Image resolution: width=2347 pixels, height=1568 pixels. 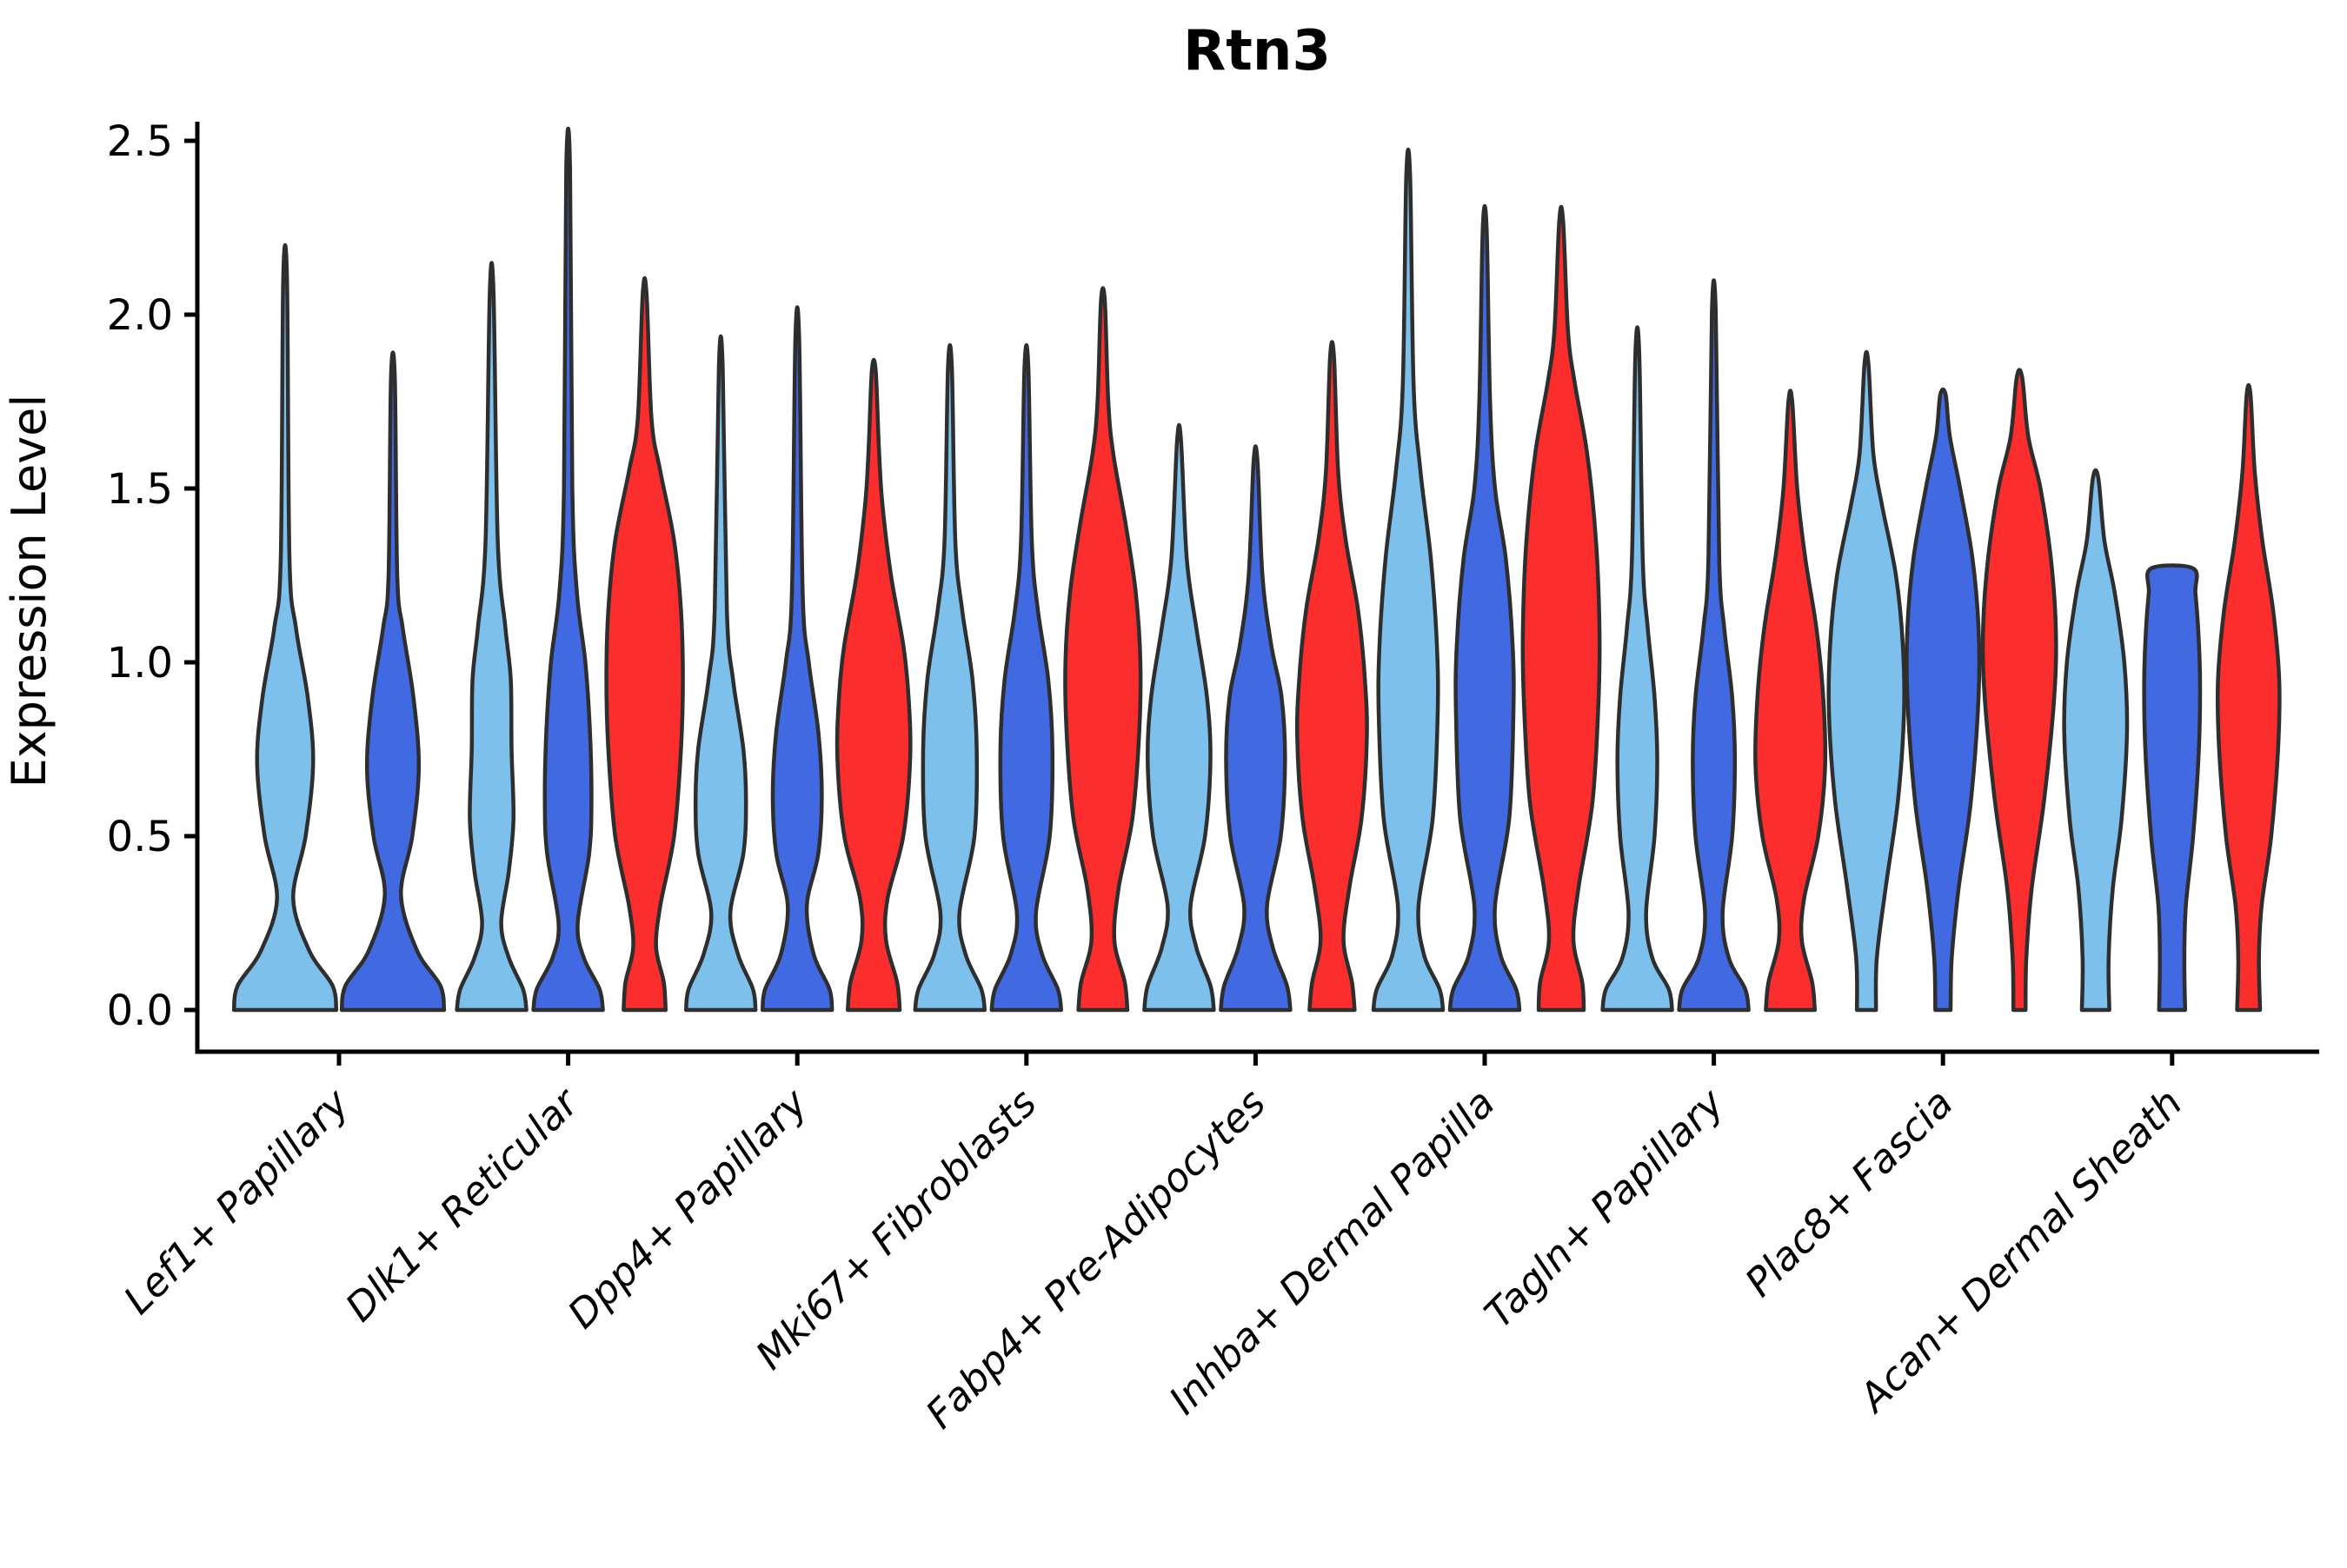 What do you see at coordinates (140, 663) in the screenshot?
I see `y-tick-label: 1.0` at bounding box center [140, 663].